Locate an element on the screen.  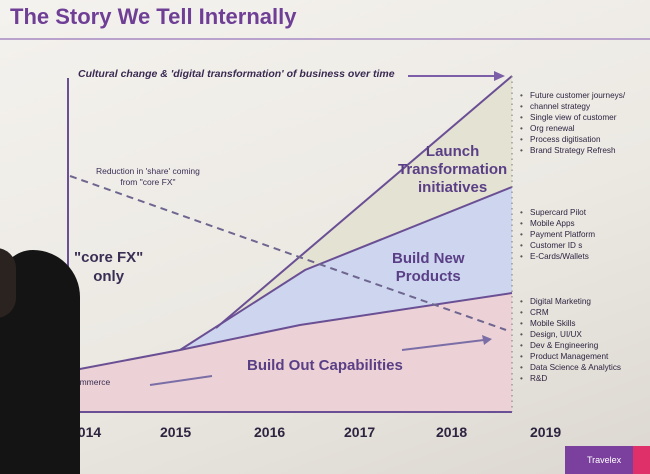
build-out-region-label: Build Out Capabilities is located at coordinates (325, 365).